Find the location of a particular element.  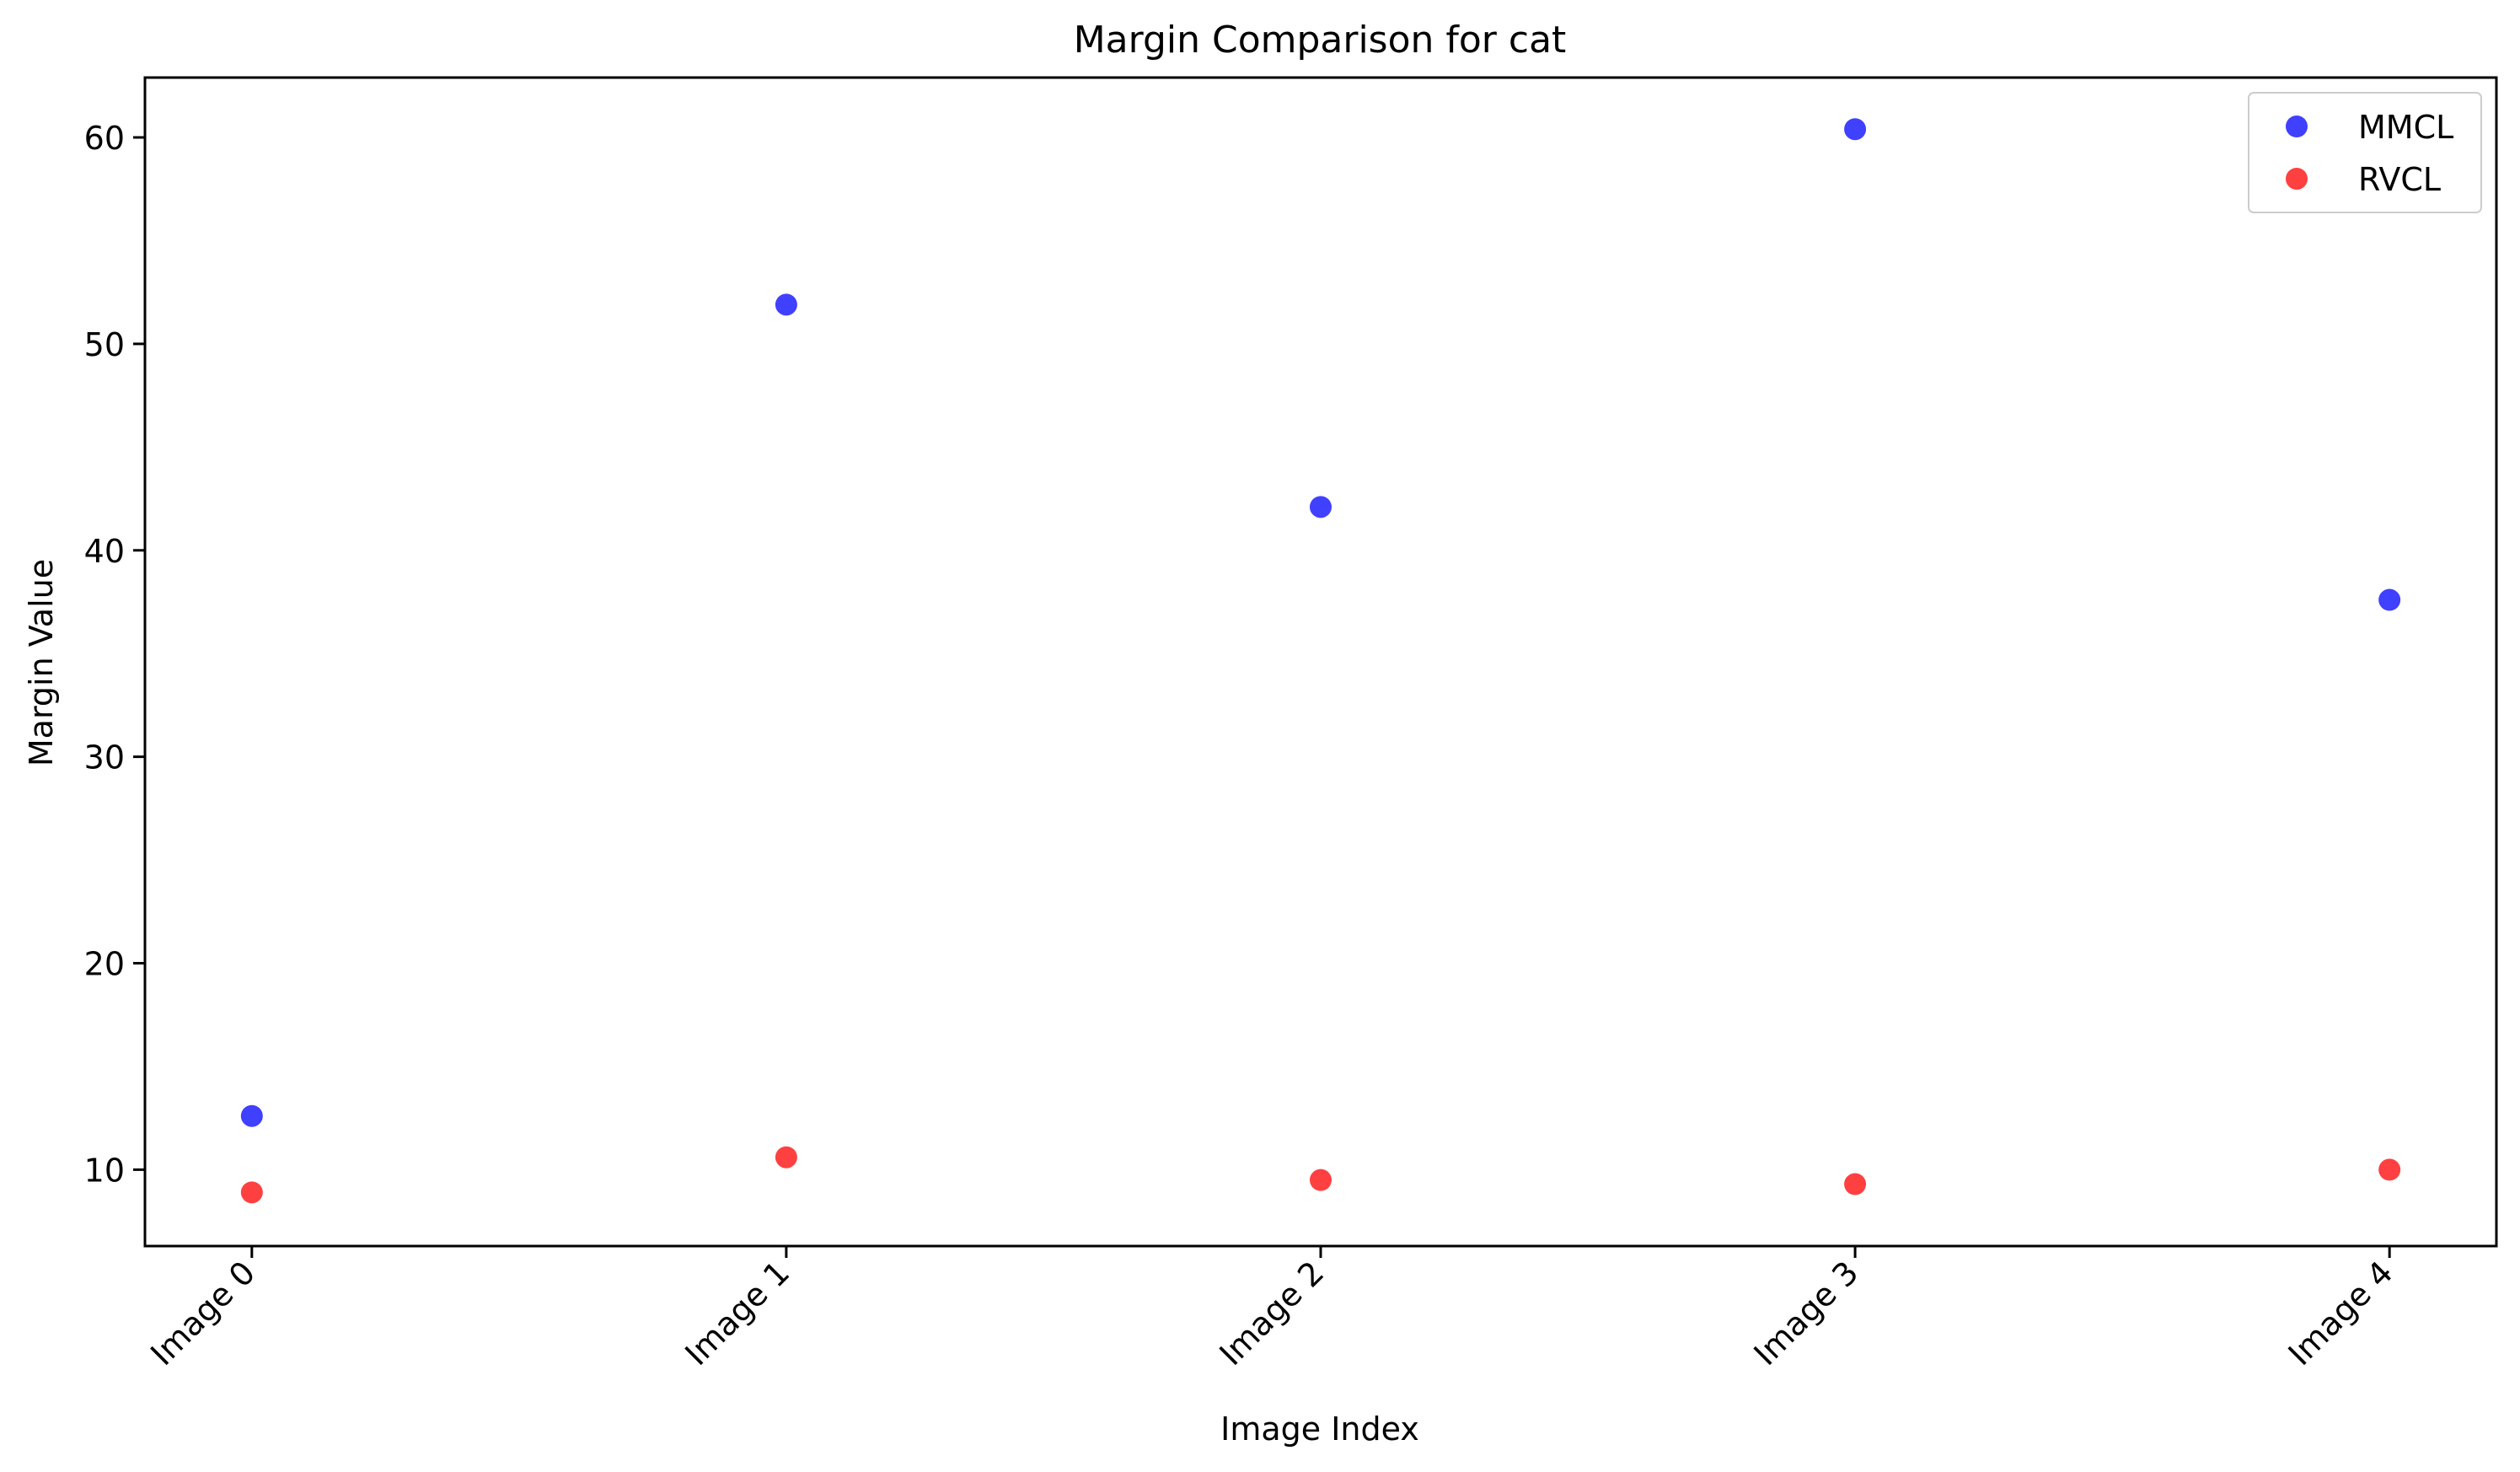

y-tick-label: 20 is located at coordinates (104, 964).